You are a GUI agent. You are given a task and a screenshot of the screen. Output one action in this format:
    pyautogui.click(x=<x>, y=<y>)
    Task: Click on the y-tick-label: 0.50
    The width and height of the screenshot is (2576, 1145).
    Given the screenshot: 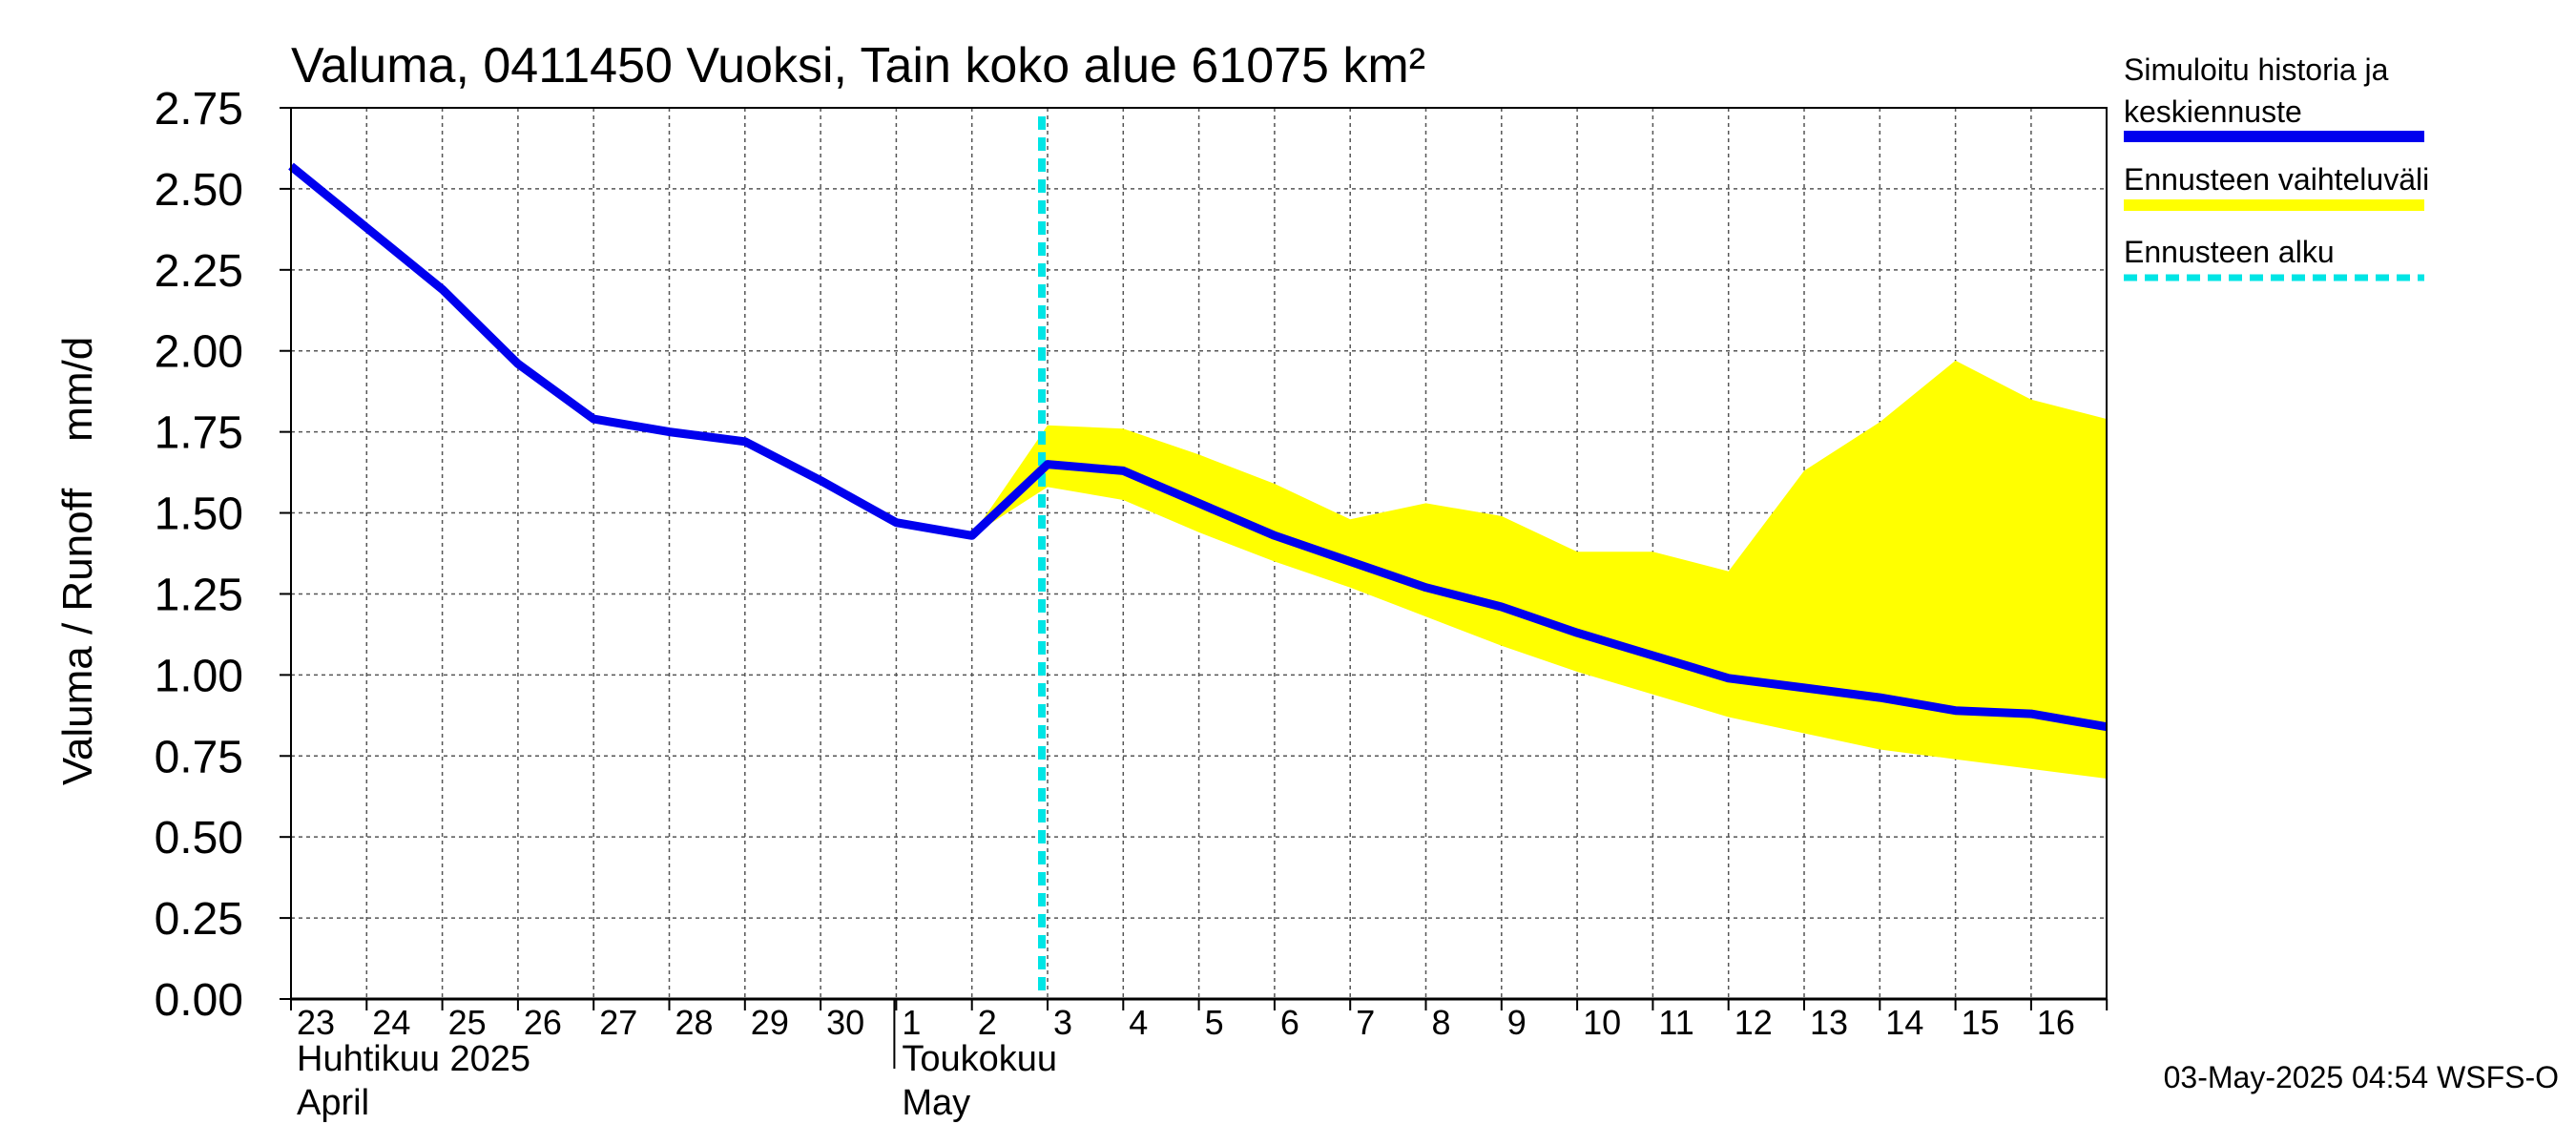 What is the action you would take?
    pyautogui.click(x=199, y=838)
    